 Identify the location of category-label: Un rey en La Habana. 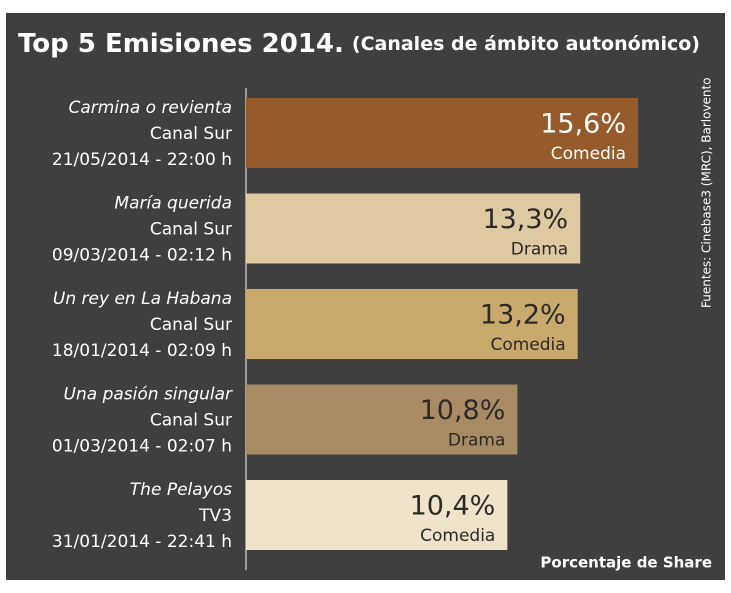
(142, 299).